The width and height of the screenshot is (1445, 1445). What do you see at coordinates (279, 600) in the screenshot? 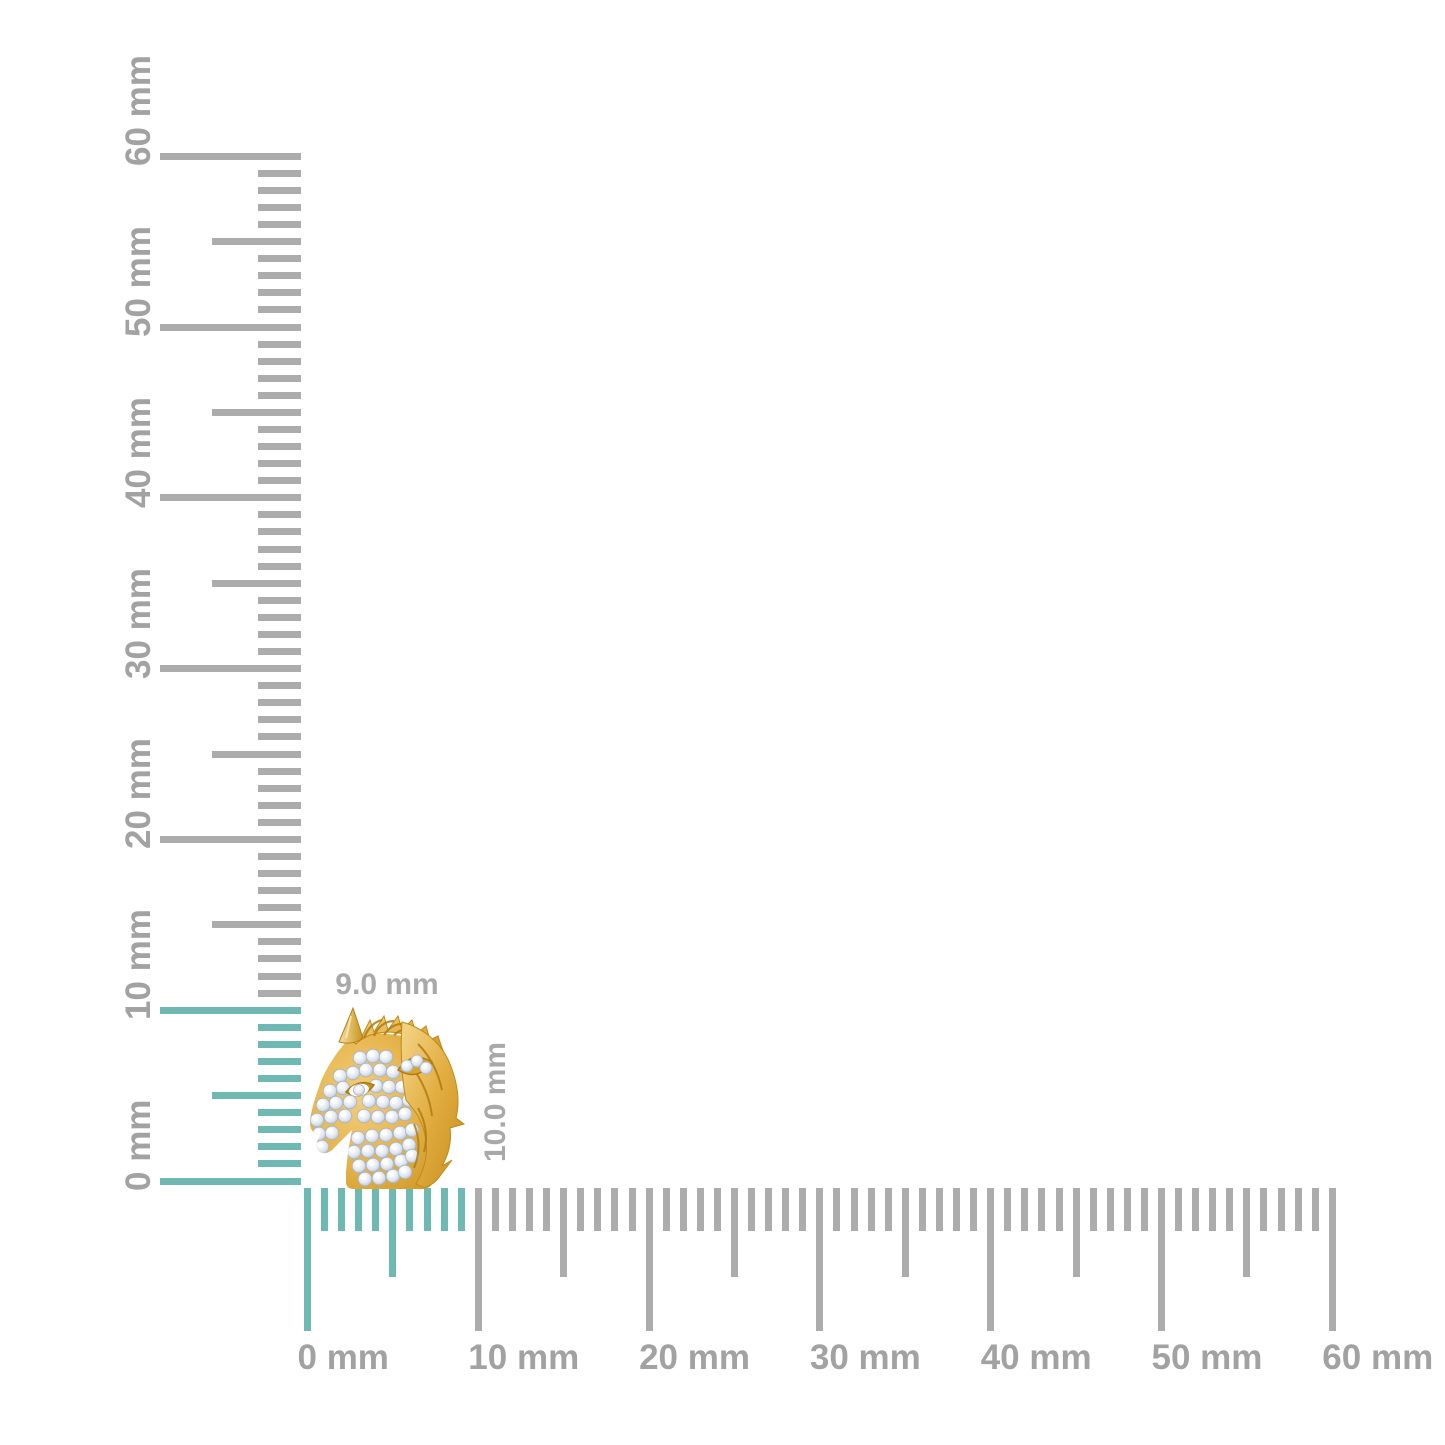
I see `vertical-ruler-tick-34mm` at bounding box center [279, 600].